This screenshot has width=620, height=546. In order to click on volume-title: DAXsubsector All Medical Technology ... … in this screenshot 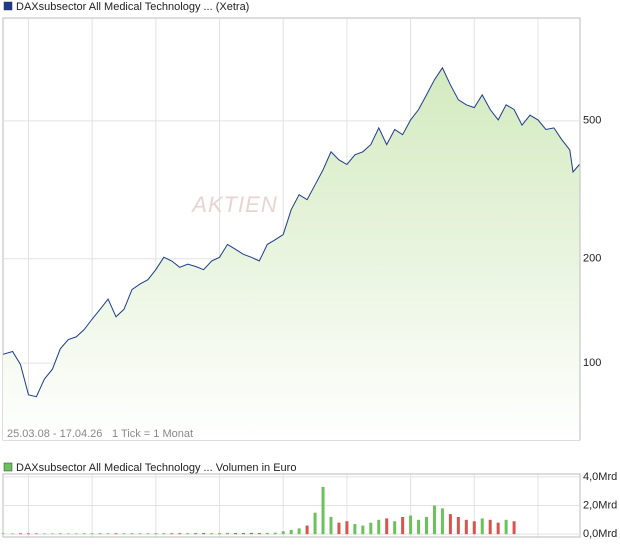, I will do `click(156, 468)`.